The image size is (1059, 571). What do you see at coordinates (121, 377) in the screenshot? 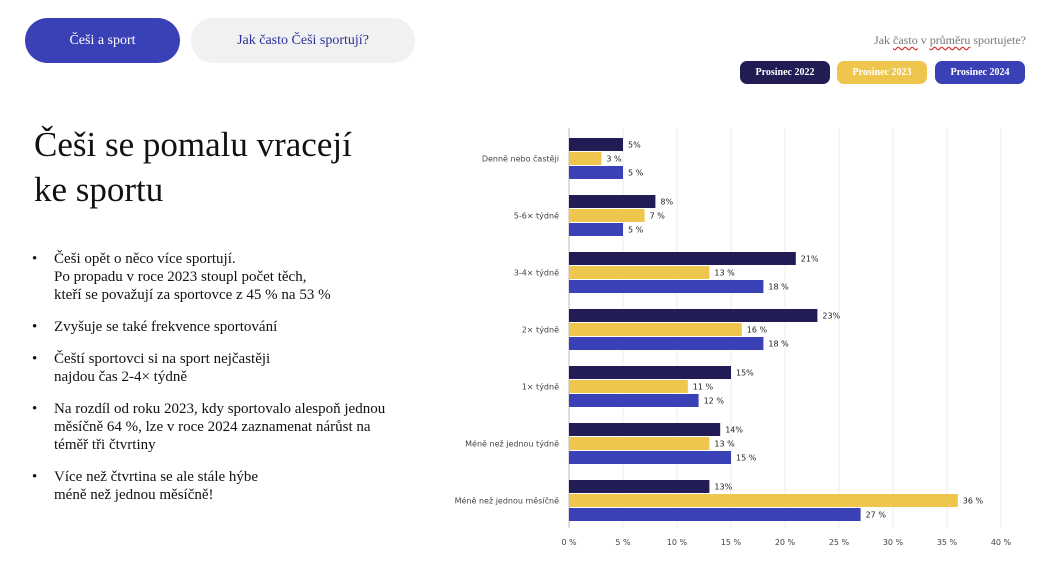
I see `bullet-line: najdou čas 2-4× týdně` at bounding box center [121, 377].